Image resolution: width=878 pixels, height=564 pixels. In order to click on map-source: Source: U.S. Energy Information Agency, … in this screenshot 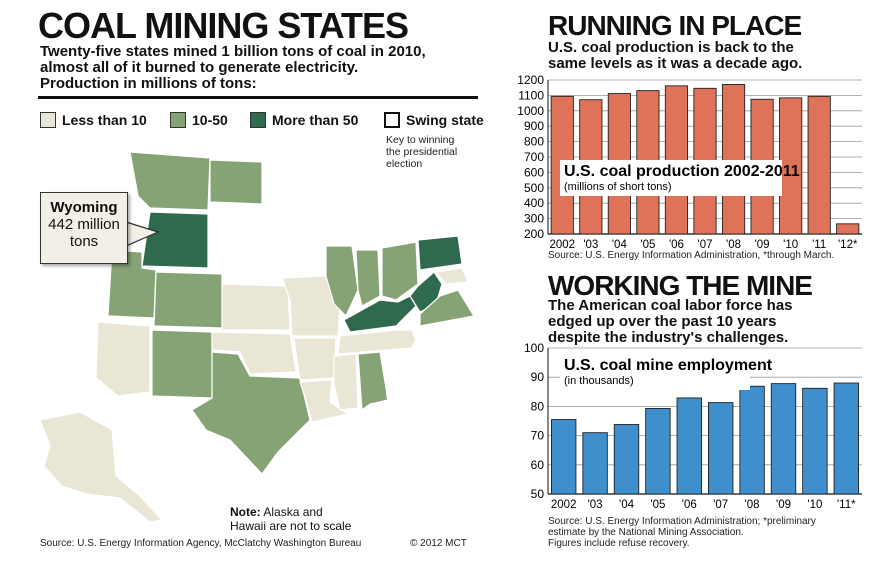, I will do `click(201, 543)`.